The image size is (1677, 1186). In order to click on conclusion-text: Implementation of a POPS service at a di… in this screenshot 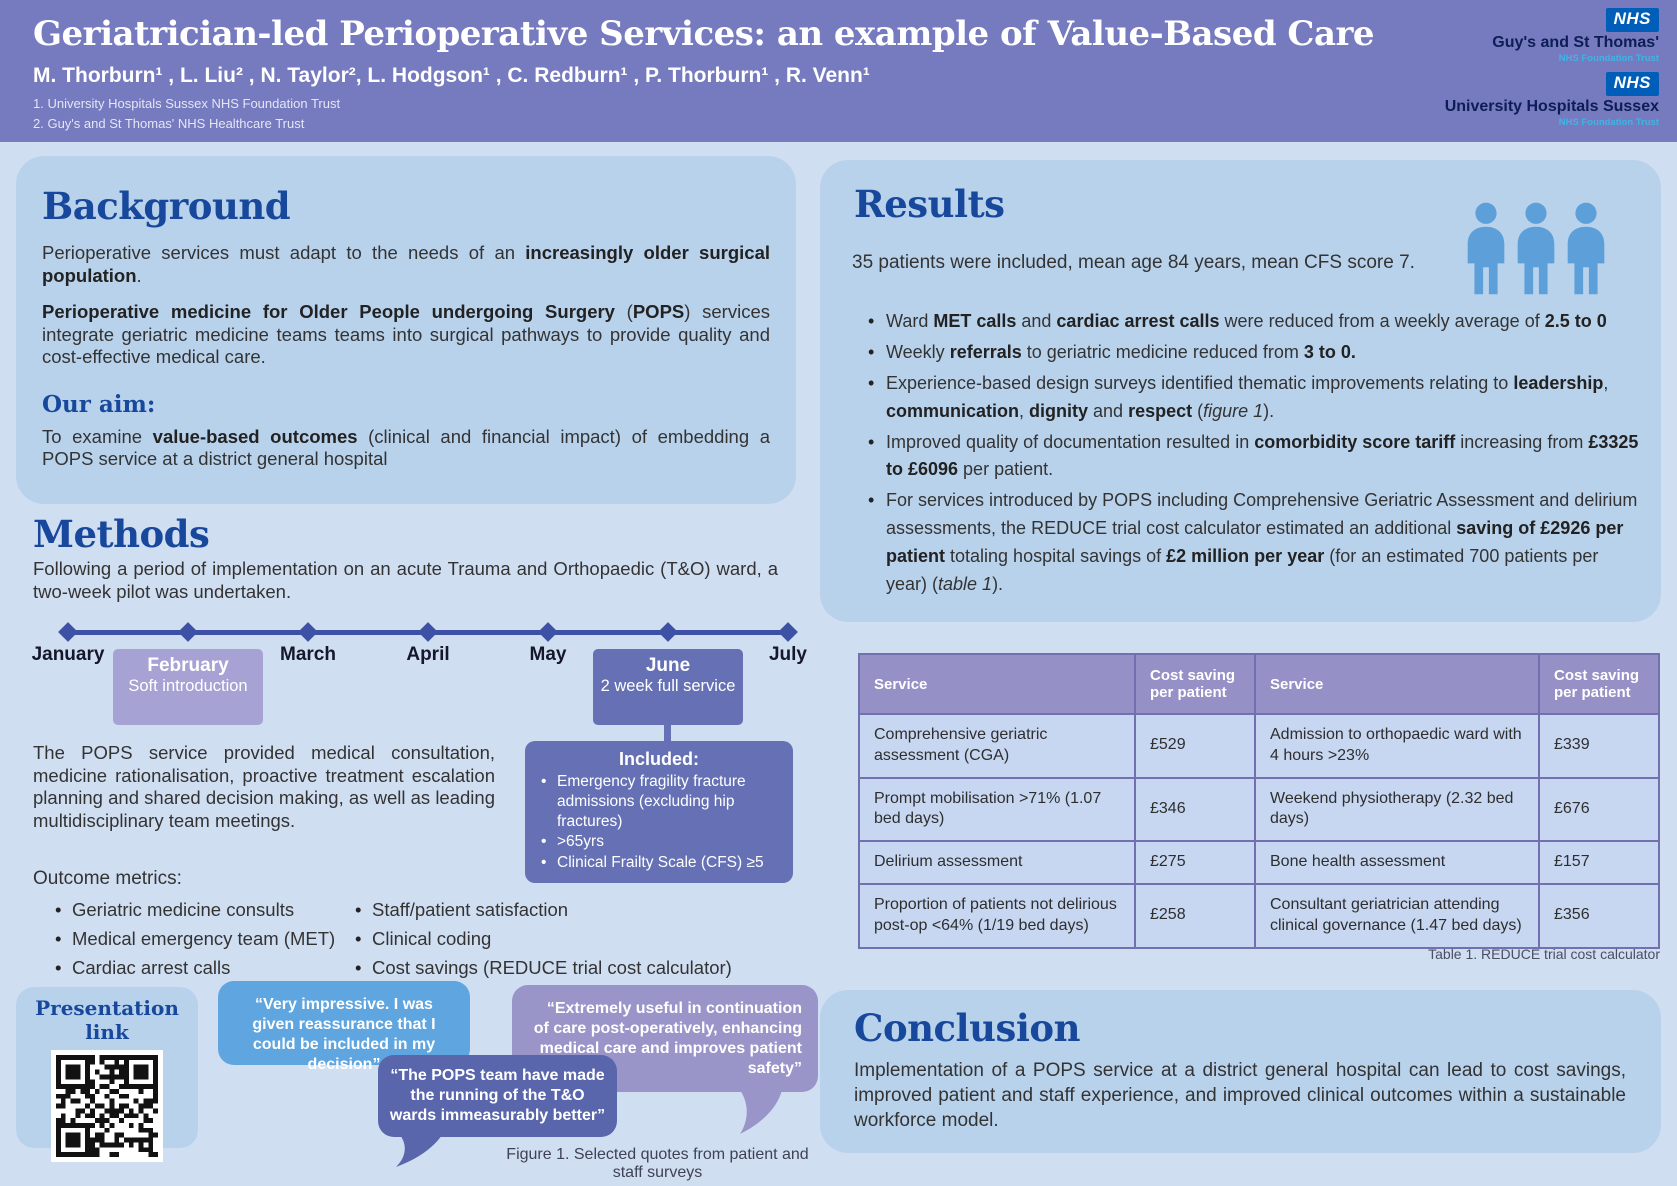, I will do `click(1240, 1096)`.